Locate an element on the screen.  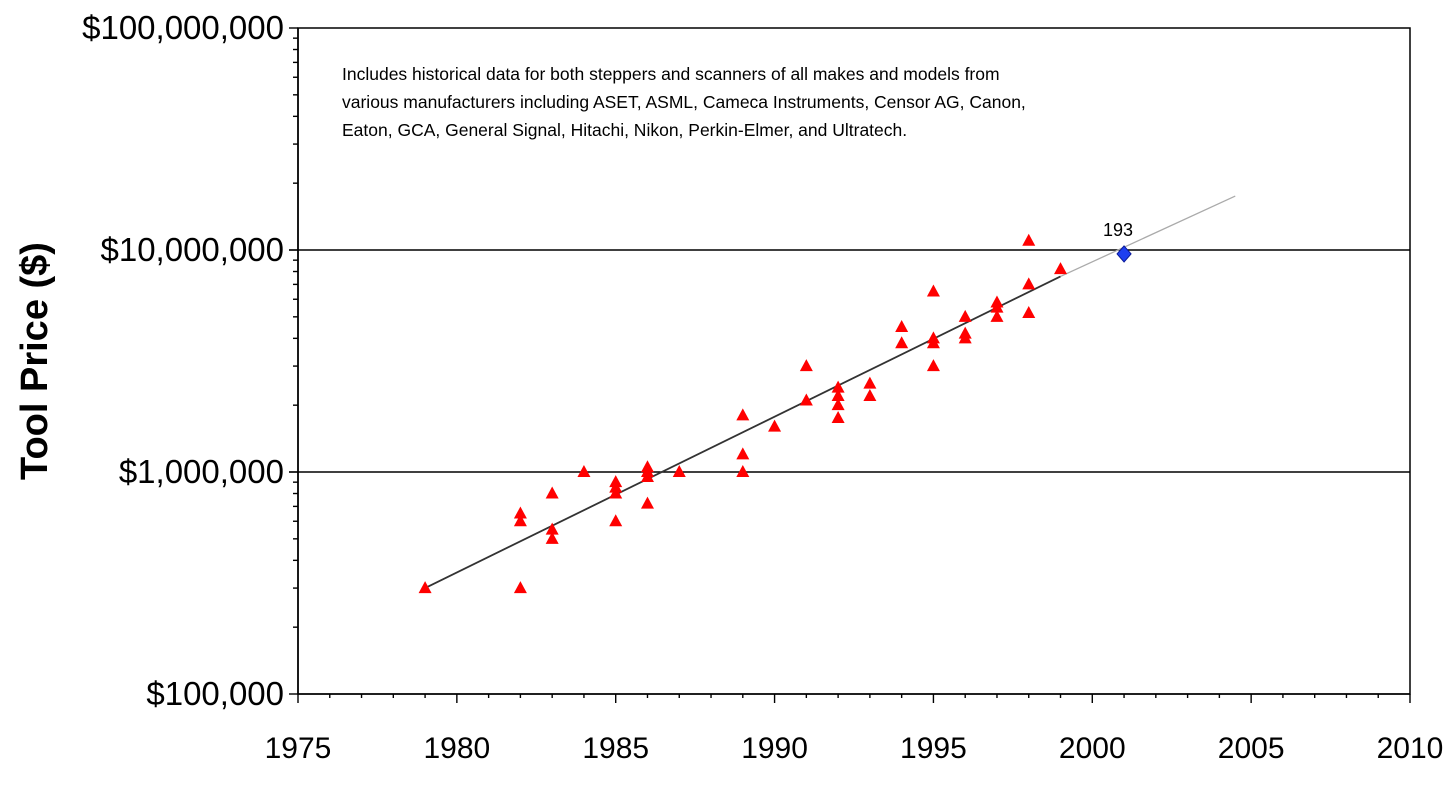
x-tick-label: 2005 is located at coordinates (1251, 748).